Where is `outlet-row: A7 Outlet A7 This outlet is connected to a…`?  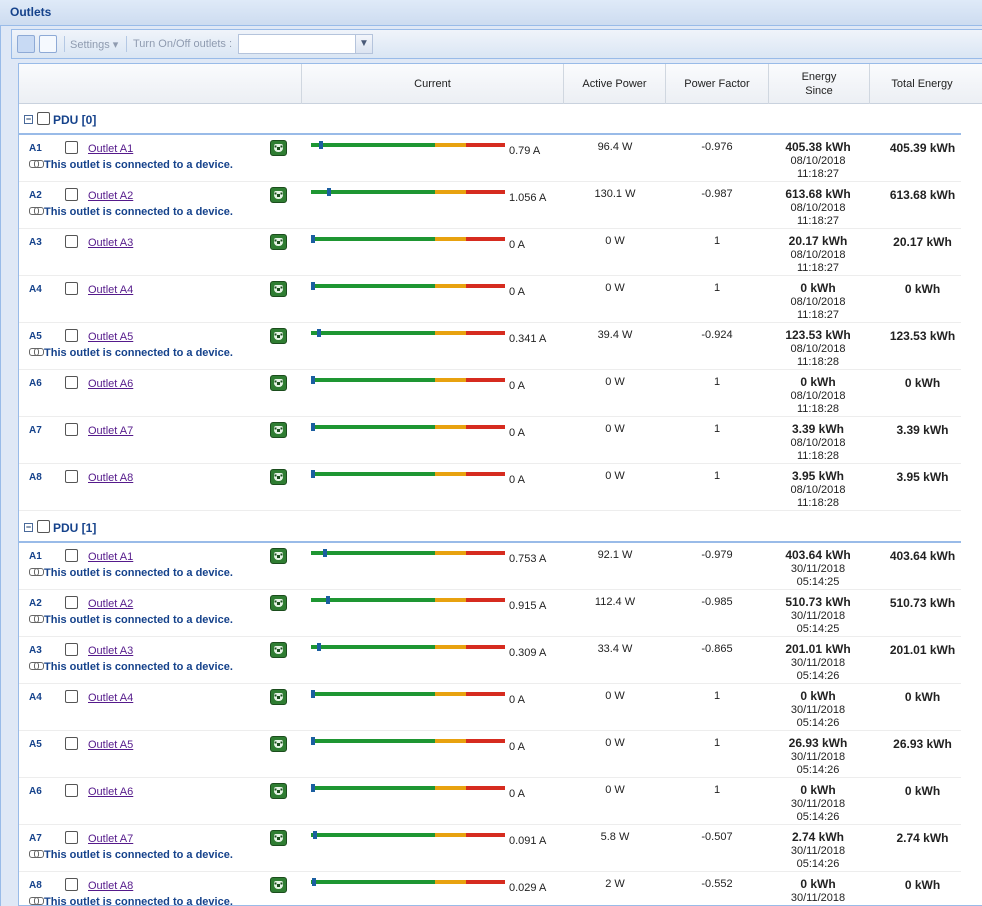 outlet-row: A7 Outlet A7 This outlet is connected to a… is located at coordinates (490, 848).